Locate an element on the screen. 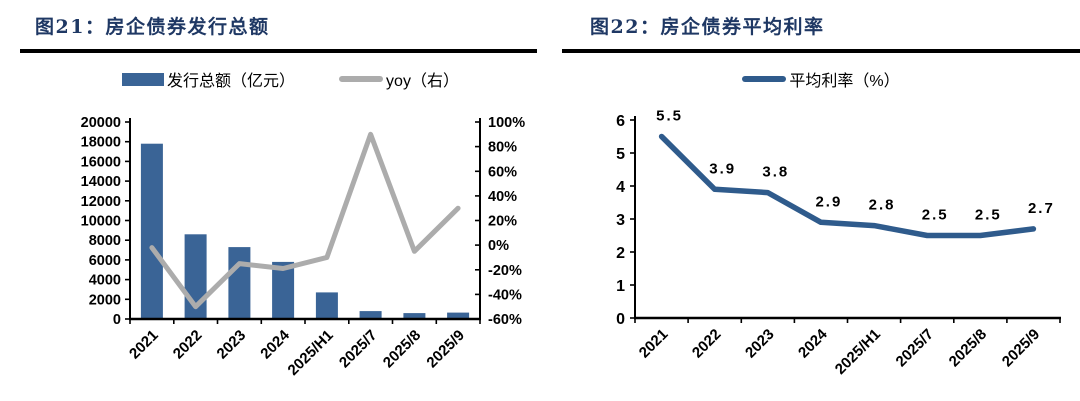 This screenshot has height=401, width=1080. right-axis-ticks: -60% -40% -20% 0% 20% 40% 60% 80% 100% is located at coordinates (500, 221).